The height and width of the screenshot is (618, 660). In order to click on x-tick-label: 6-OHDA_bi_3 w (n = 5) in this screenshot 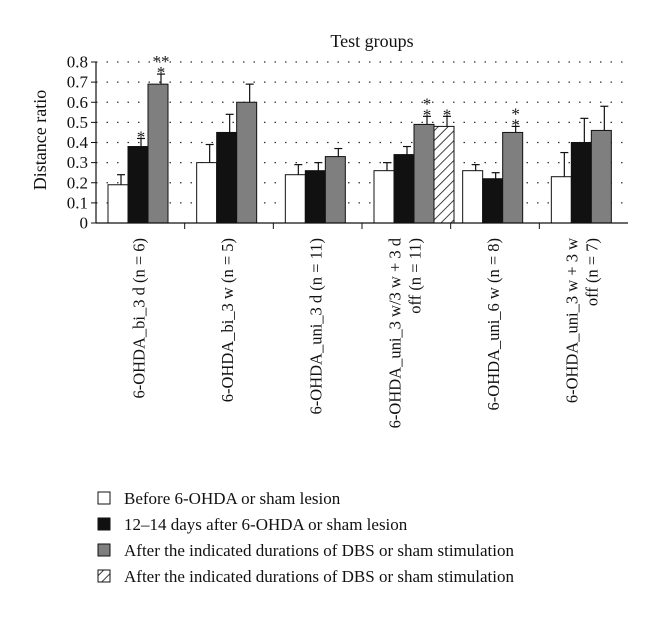, I will do `click(227, 320)`.